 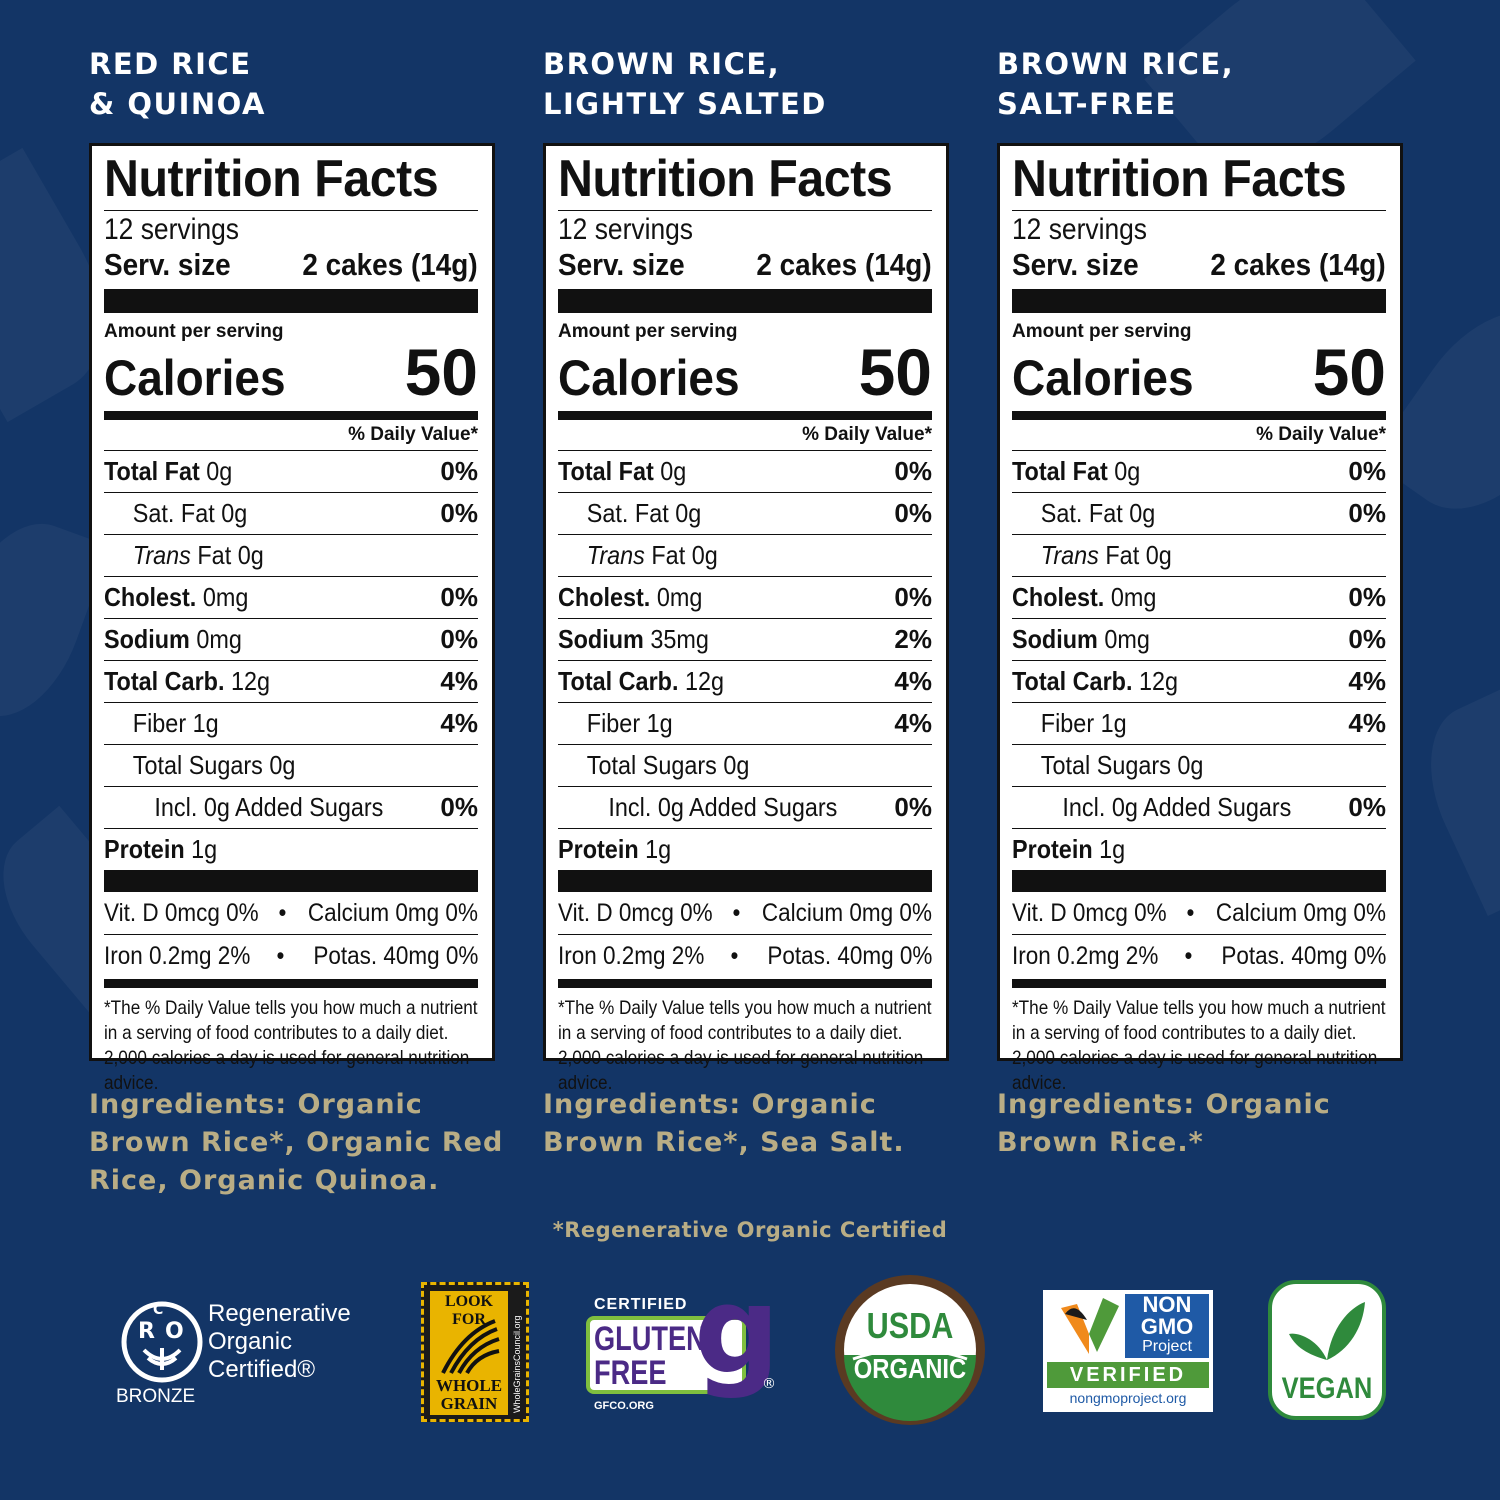 What do you see at coordinates (162, 1342) in the screenshot?
I see `roc-emblem-icon: R O C` at bounding box center [162, 1342].